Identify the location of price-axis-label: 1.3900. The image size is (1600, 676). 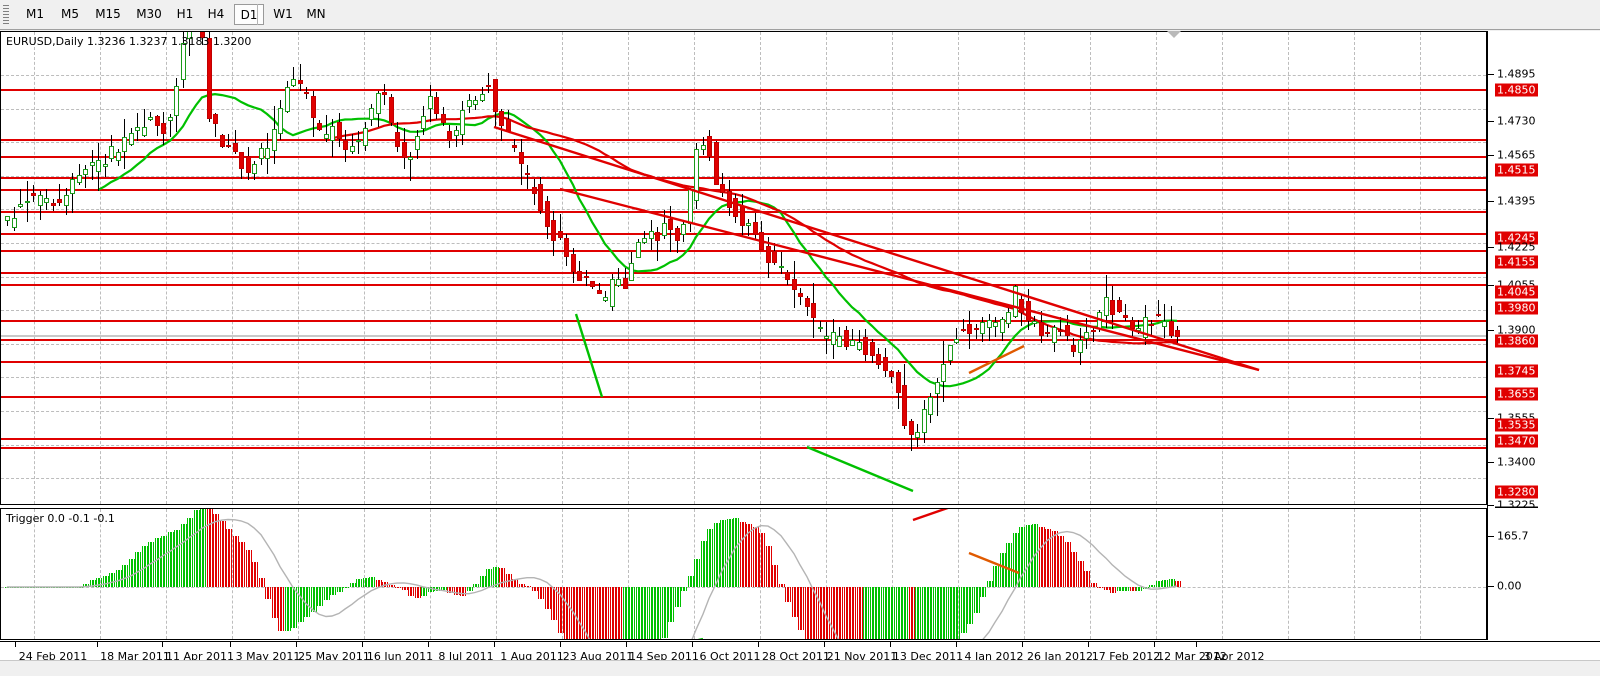
(1516, 330).